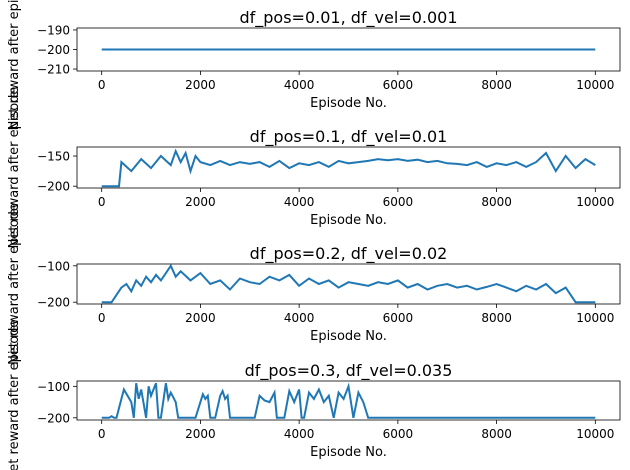  What do you see at coordinates (14, 284) in the screenshot?
I see `y-axis-label-3: Net reward after episode` at bounding box center [14, 284].